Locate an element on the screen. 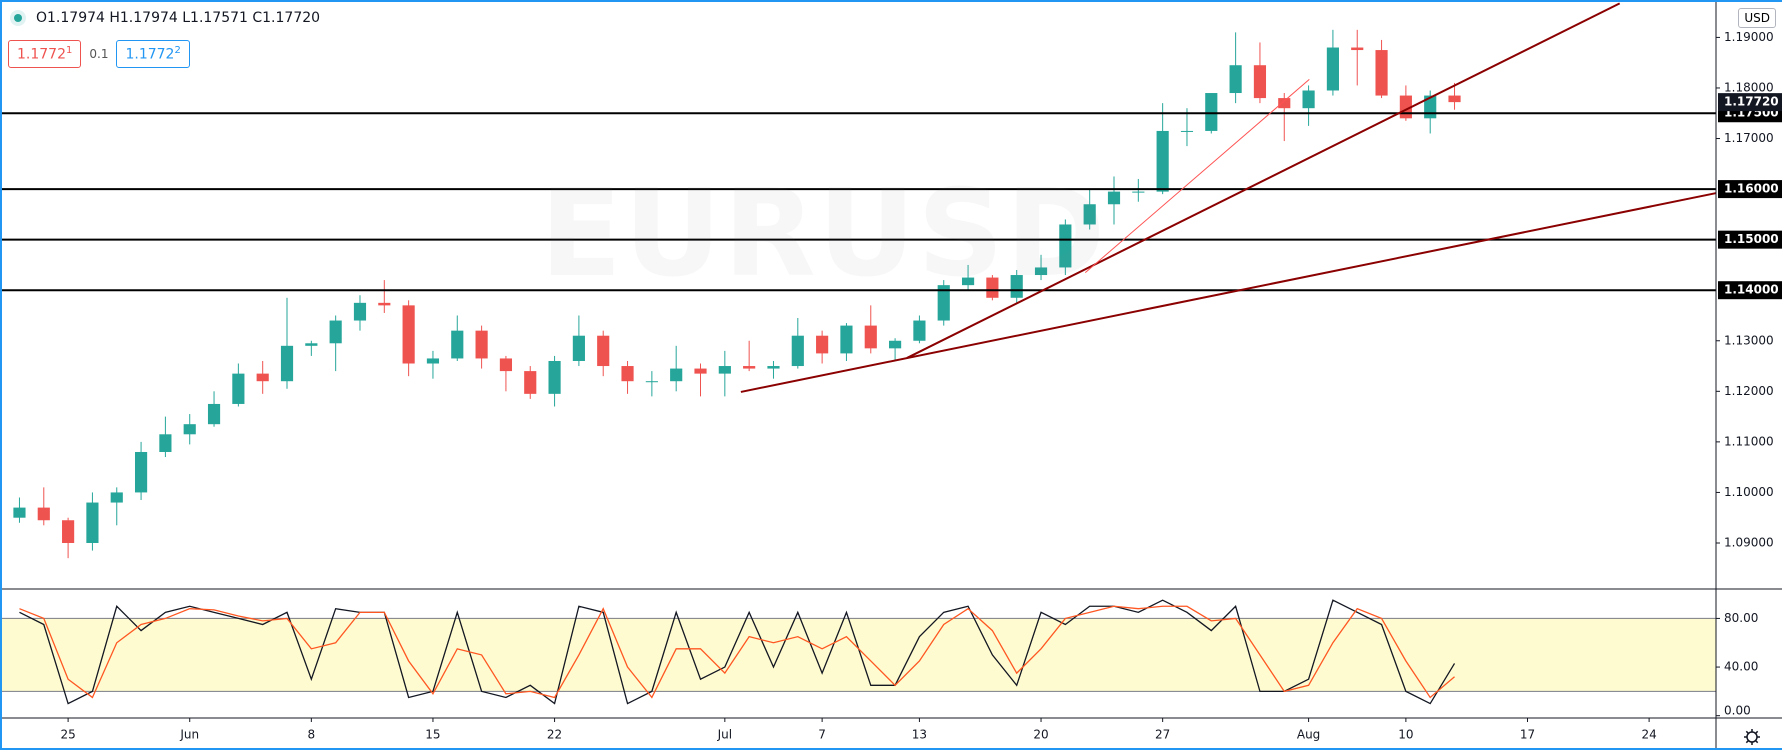 Image resolution: width=1782 pixels, height=750 pixels. sell-button: 1.17721 is located at coordinates (45, 54).